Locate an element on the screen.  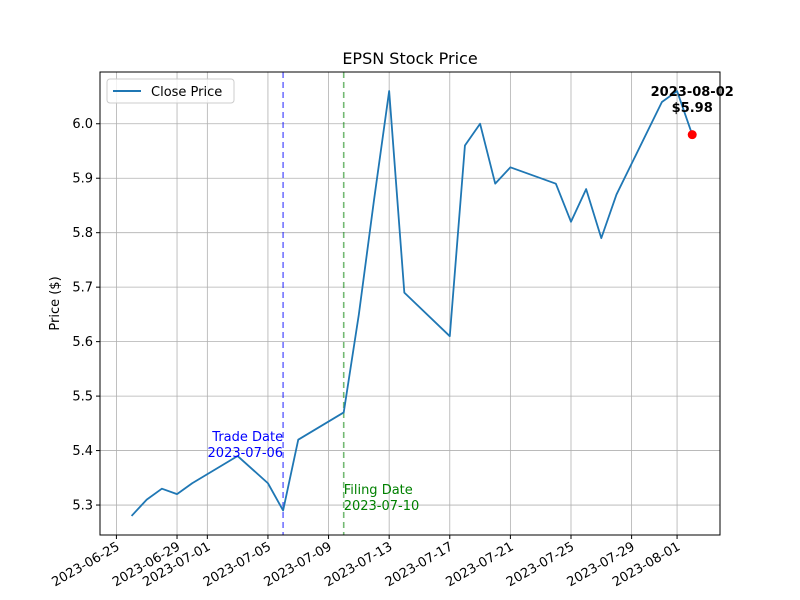
legend-box is located at coordinates (170, 91).